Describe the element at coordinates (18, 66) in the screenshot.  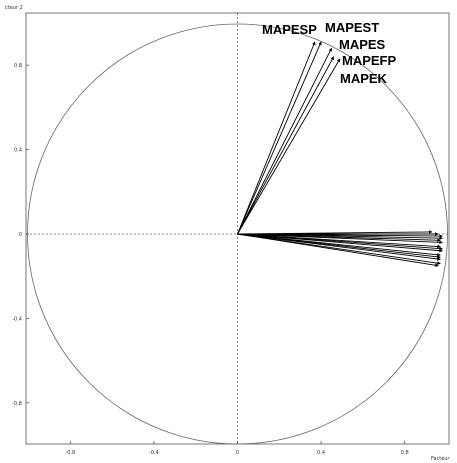
I see `y-tick-label: 0.8` at that location.